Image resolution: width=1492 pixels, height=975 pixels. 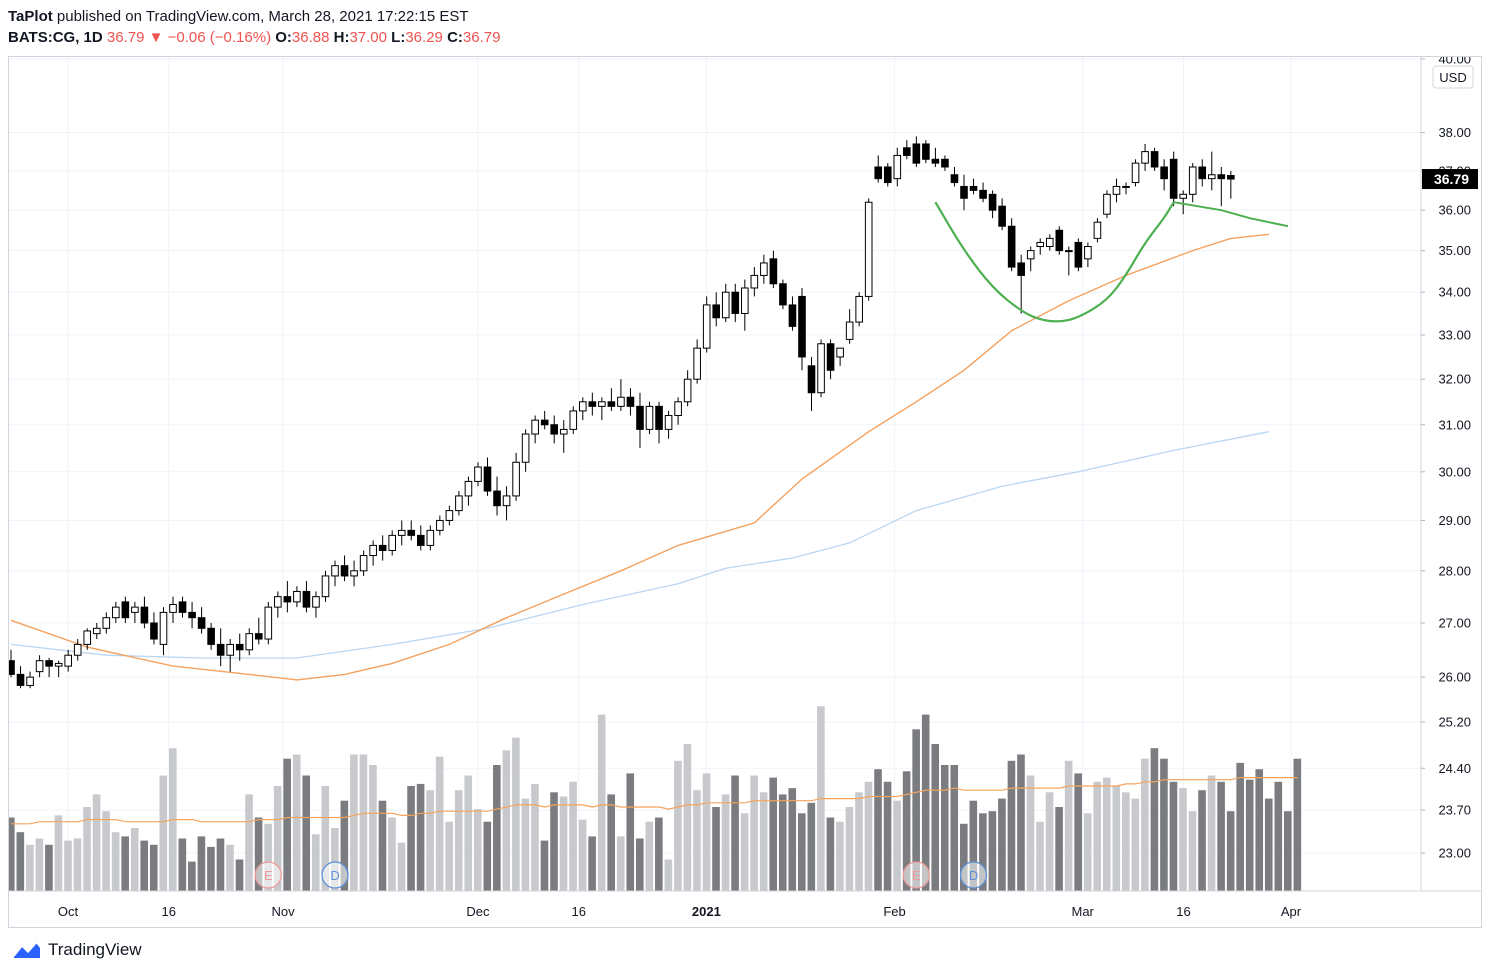 I want to click on price-tick-label: 38.00, so click(x=1454, y=132).